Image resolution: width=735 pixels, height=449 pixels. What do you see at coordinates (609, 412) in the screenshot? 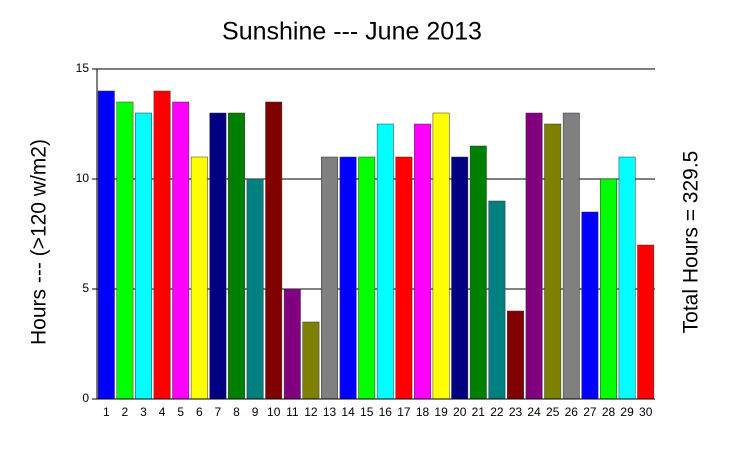
I see `x-tick-label: 28` at bounding box center [609, 412].